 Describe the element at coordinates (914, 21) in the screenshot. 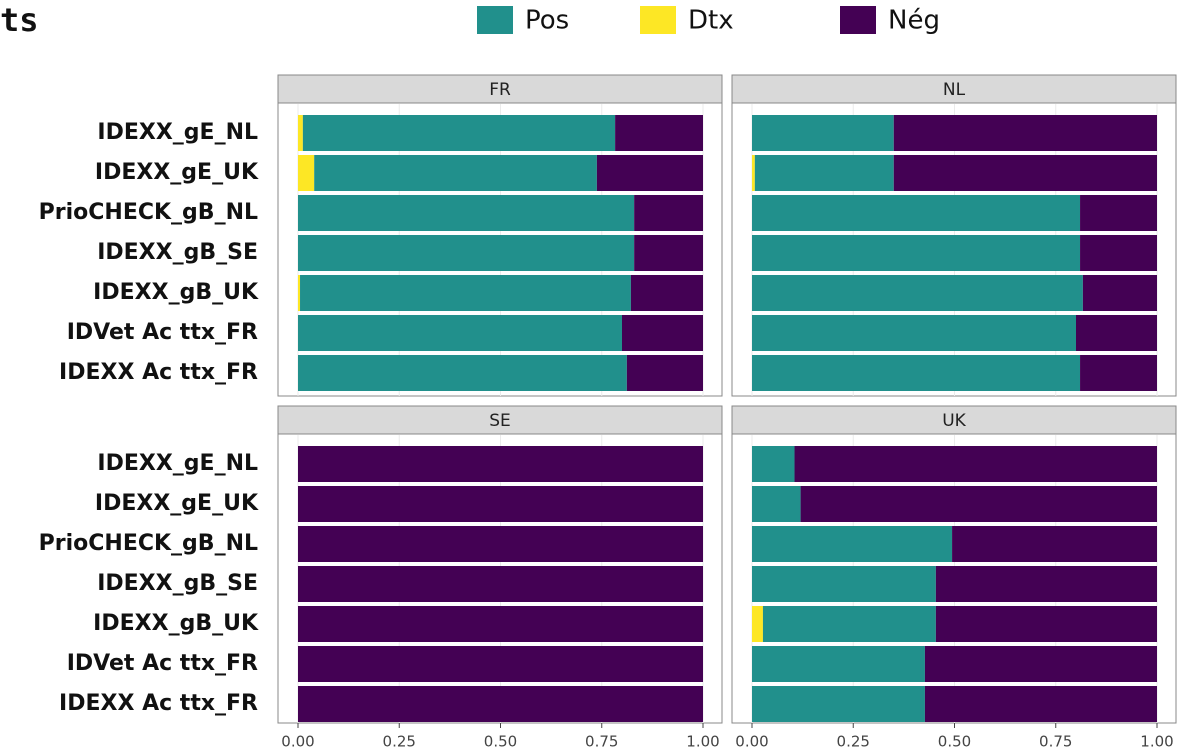

I see `legend-label: Nég` at that location.